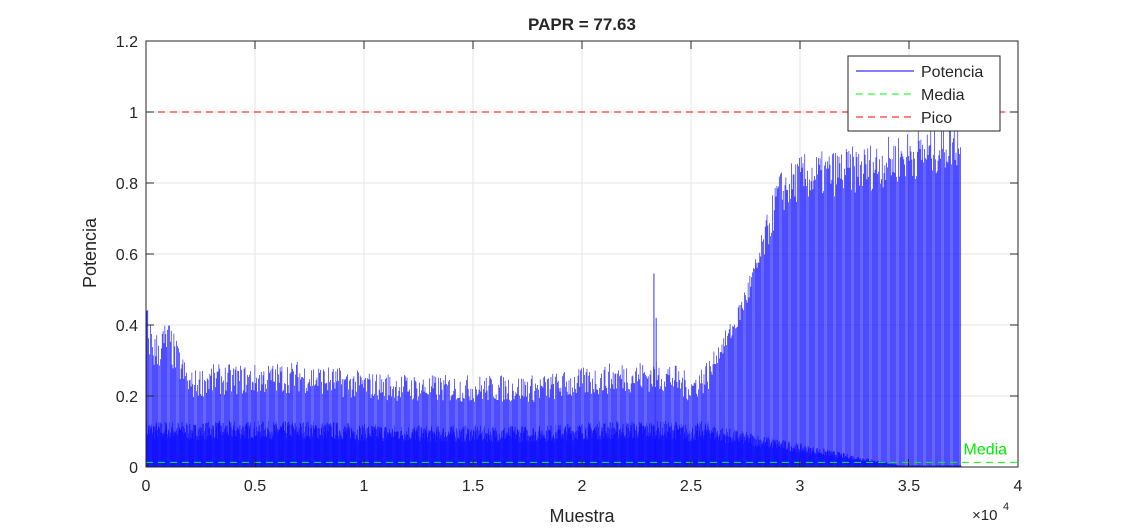 Image resolution: width=1125 pixels, height=530 pixels. I want to click on chart-title: PAPR = 77.63, so click(582, 24).